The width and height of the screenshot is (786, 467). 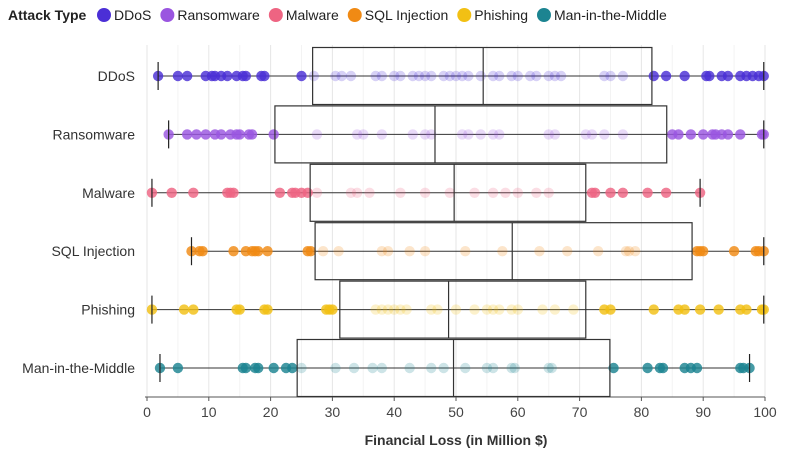 I want to click on legend-label: Malware, so click(x=312, y=15).